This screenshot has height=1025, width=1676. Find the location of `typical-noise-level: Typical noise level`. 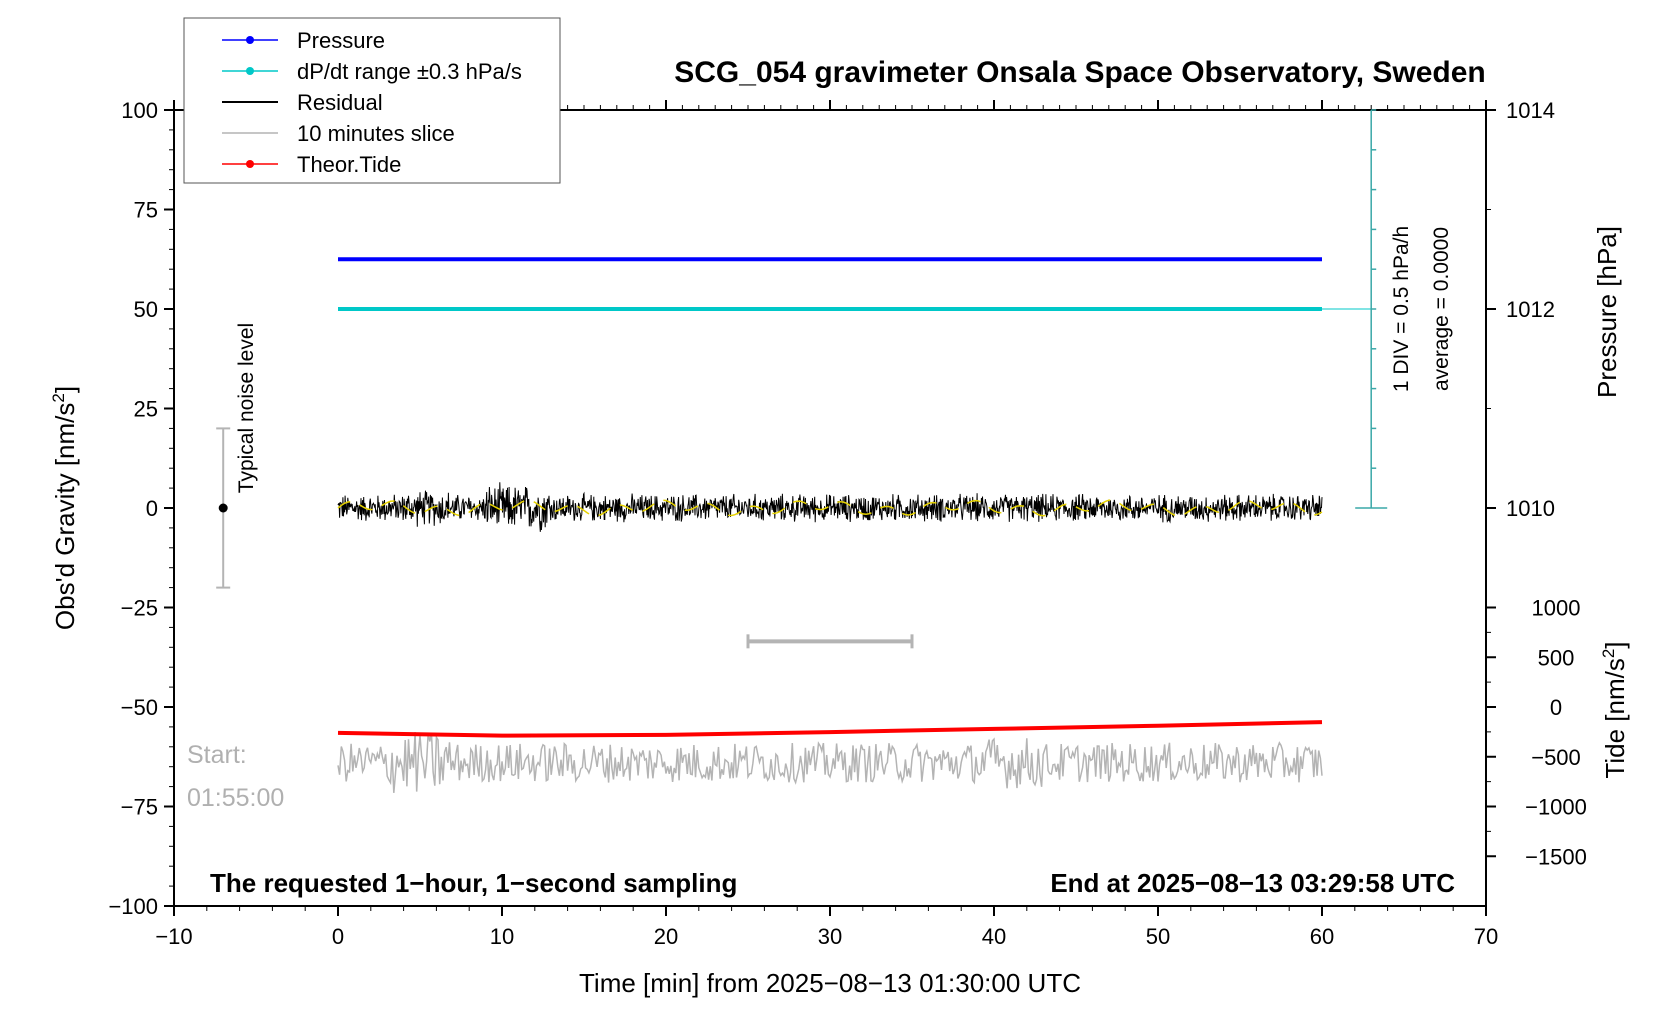

typical-noise-level: Typical noise level is located at coordinates (237, 456).